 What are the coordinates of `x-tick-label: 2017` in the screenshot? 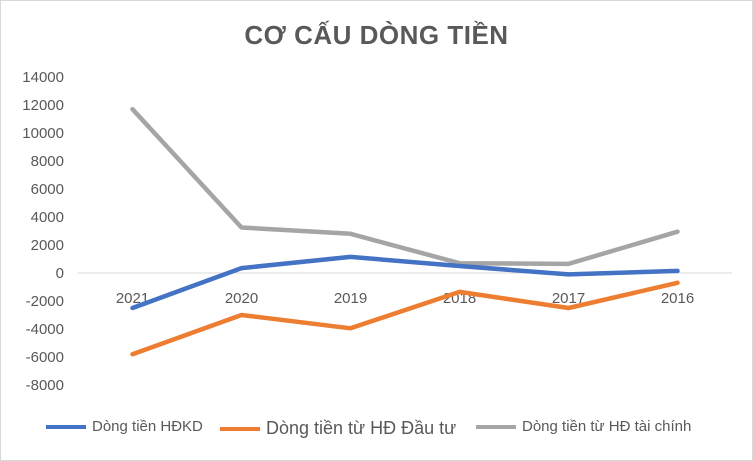 It's located at (568, 298).